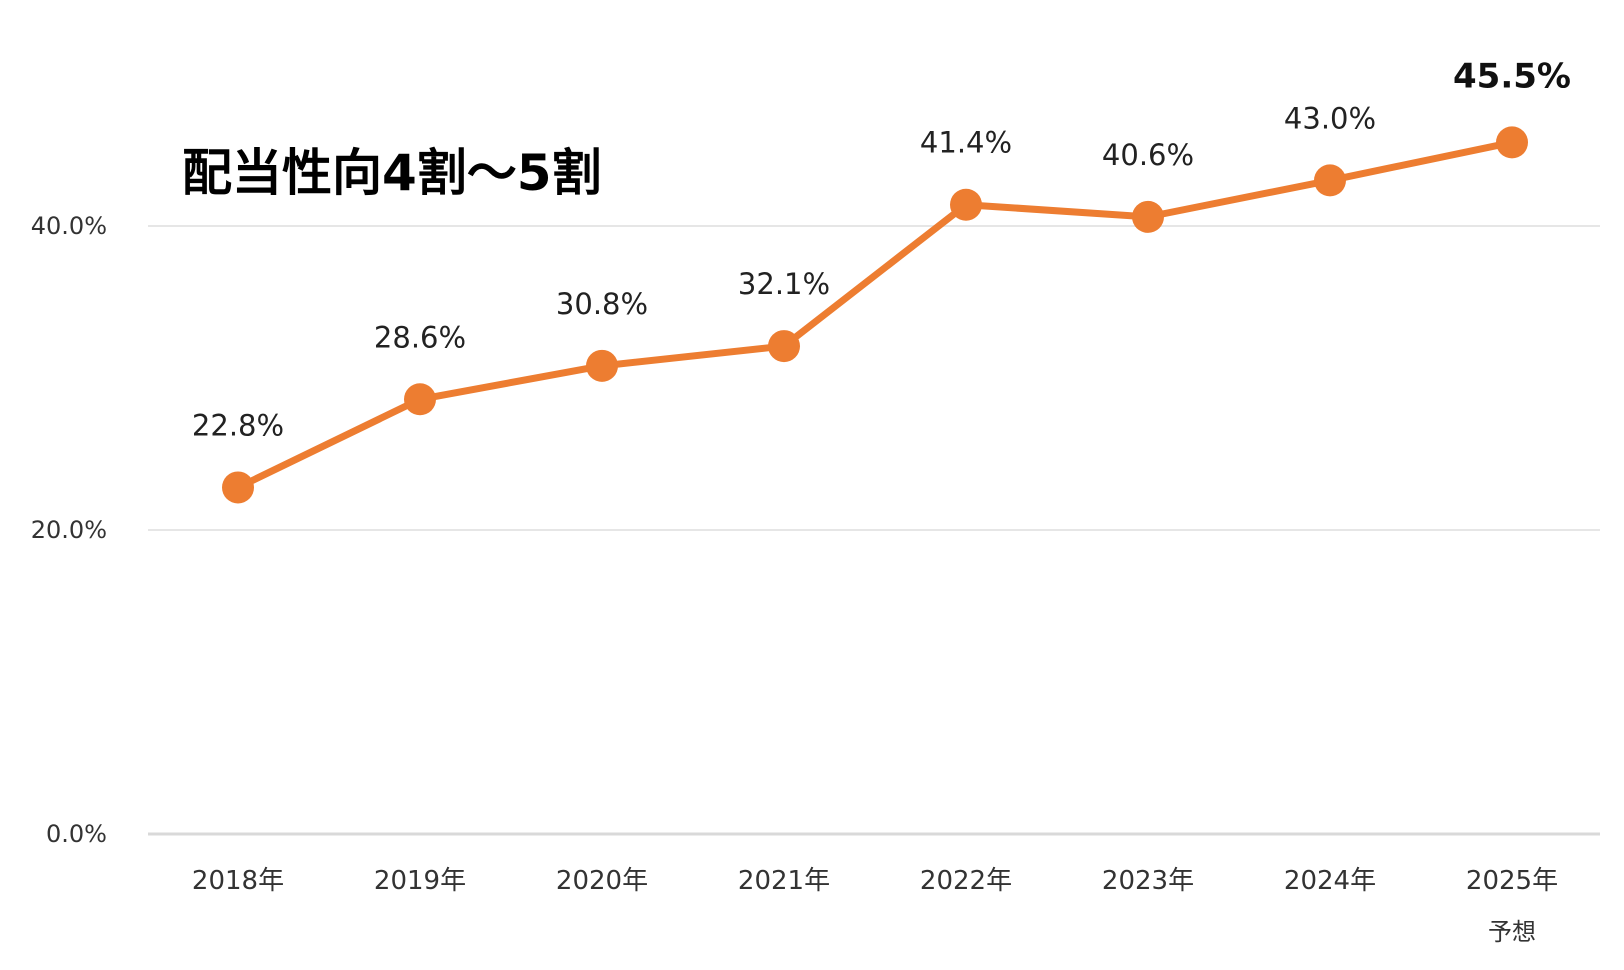  Describe the element at coordinates (238, 425) in the screenshot. I see `data-label: 22.8%` at that location.